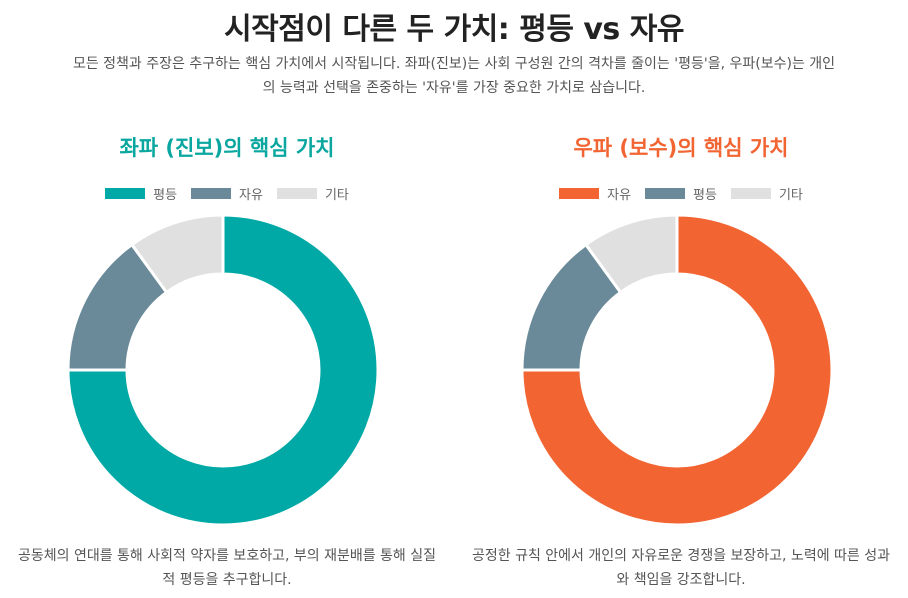 The height and width of the screenshot is (598, 908). I want to click on left-chart-legend: 평등 자유 기타, so click(227, 193).